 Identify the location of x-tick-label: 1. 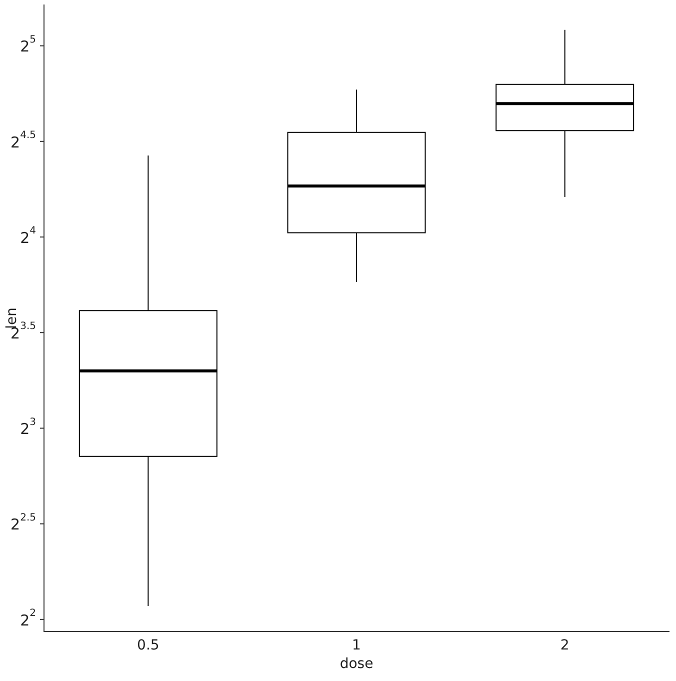
(356, 645).